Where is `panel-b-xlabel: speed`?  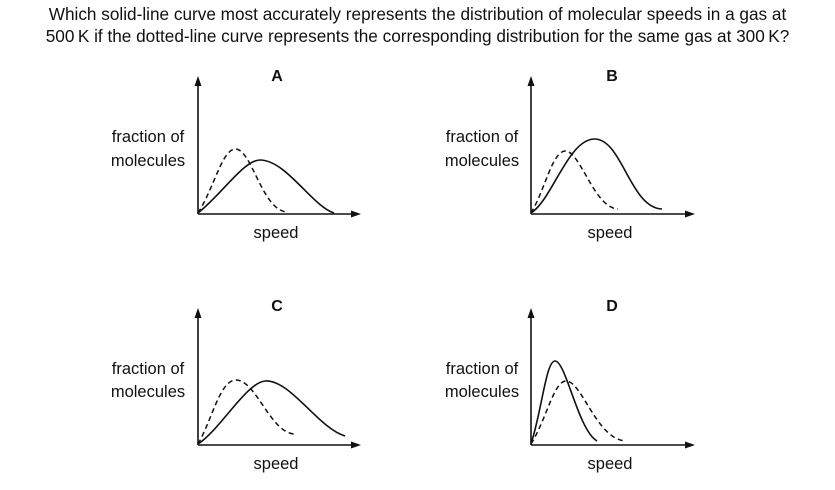
panel-b-xlabel: speed is located at coordinates (610, 233).